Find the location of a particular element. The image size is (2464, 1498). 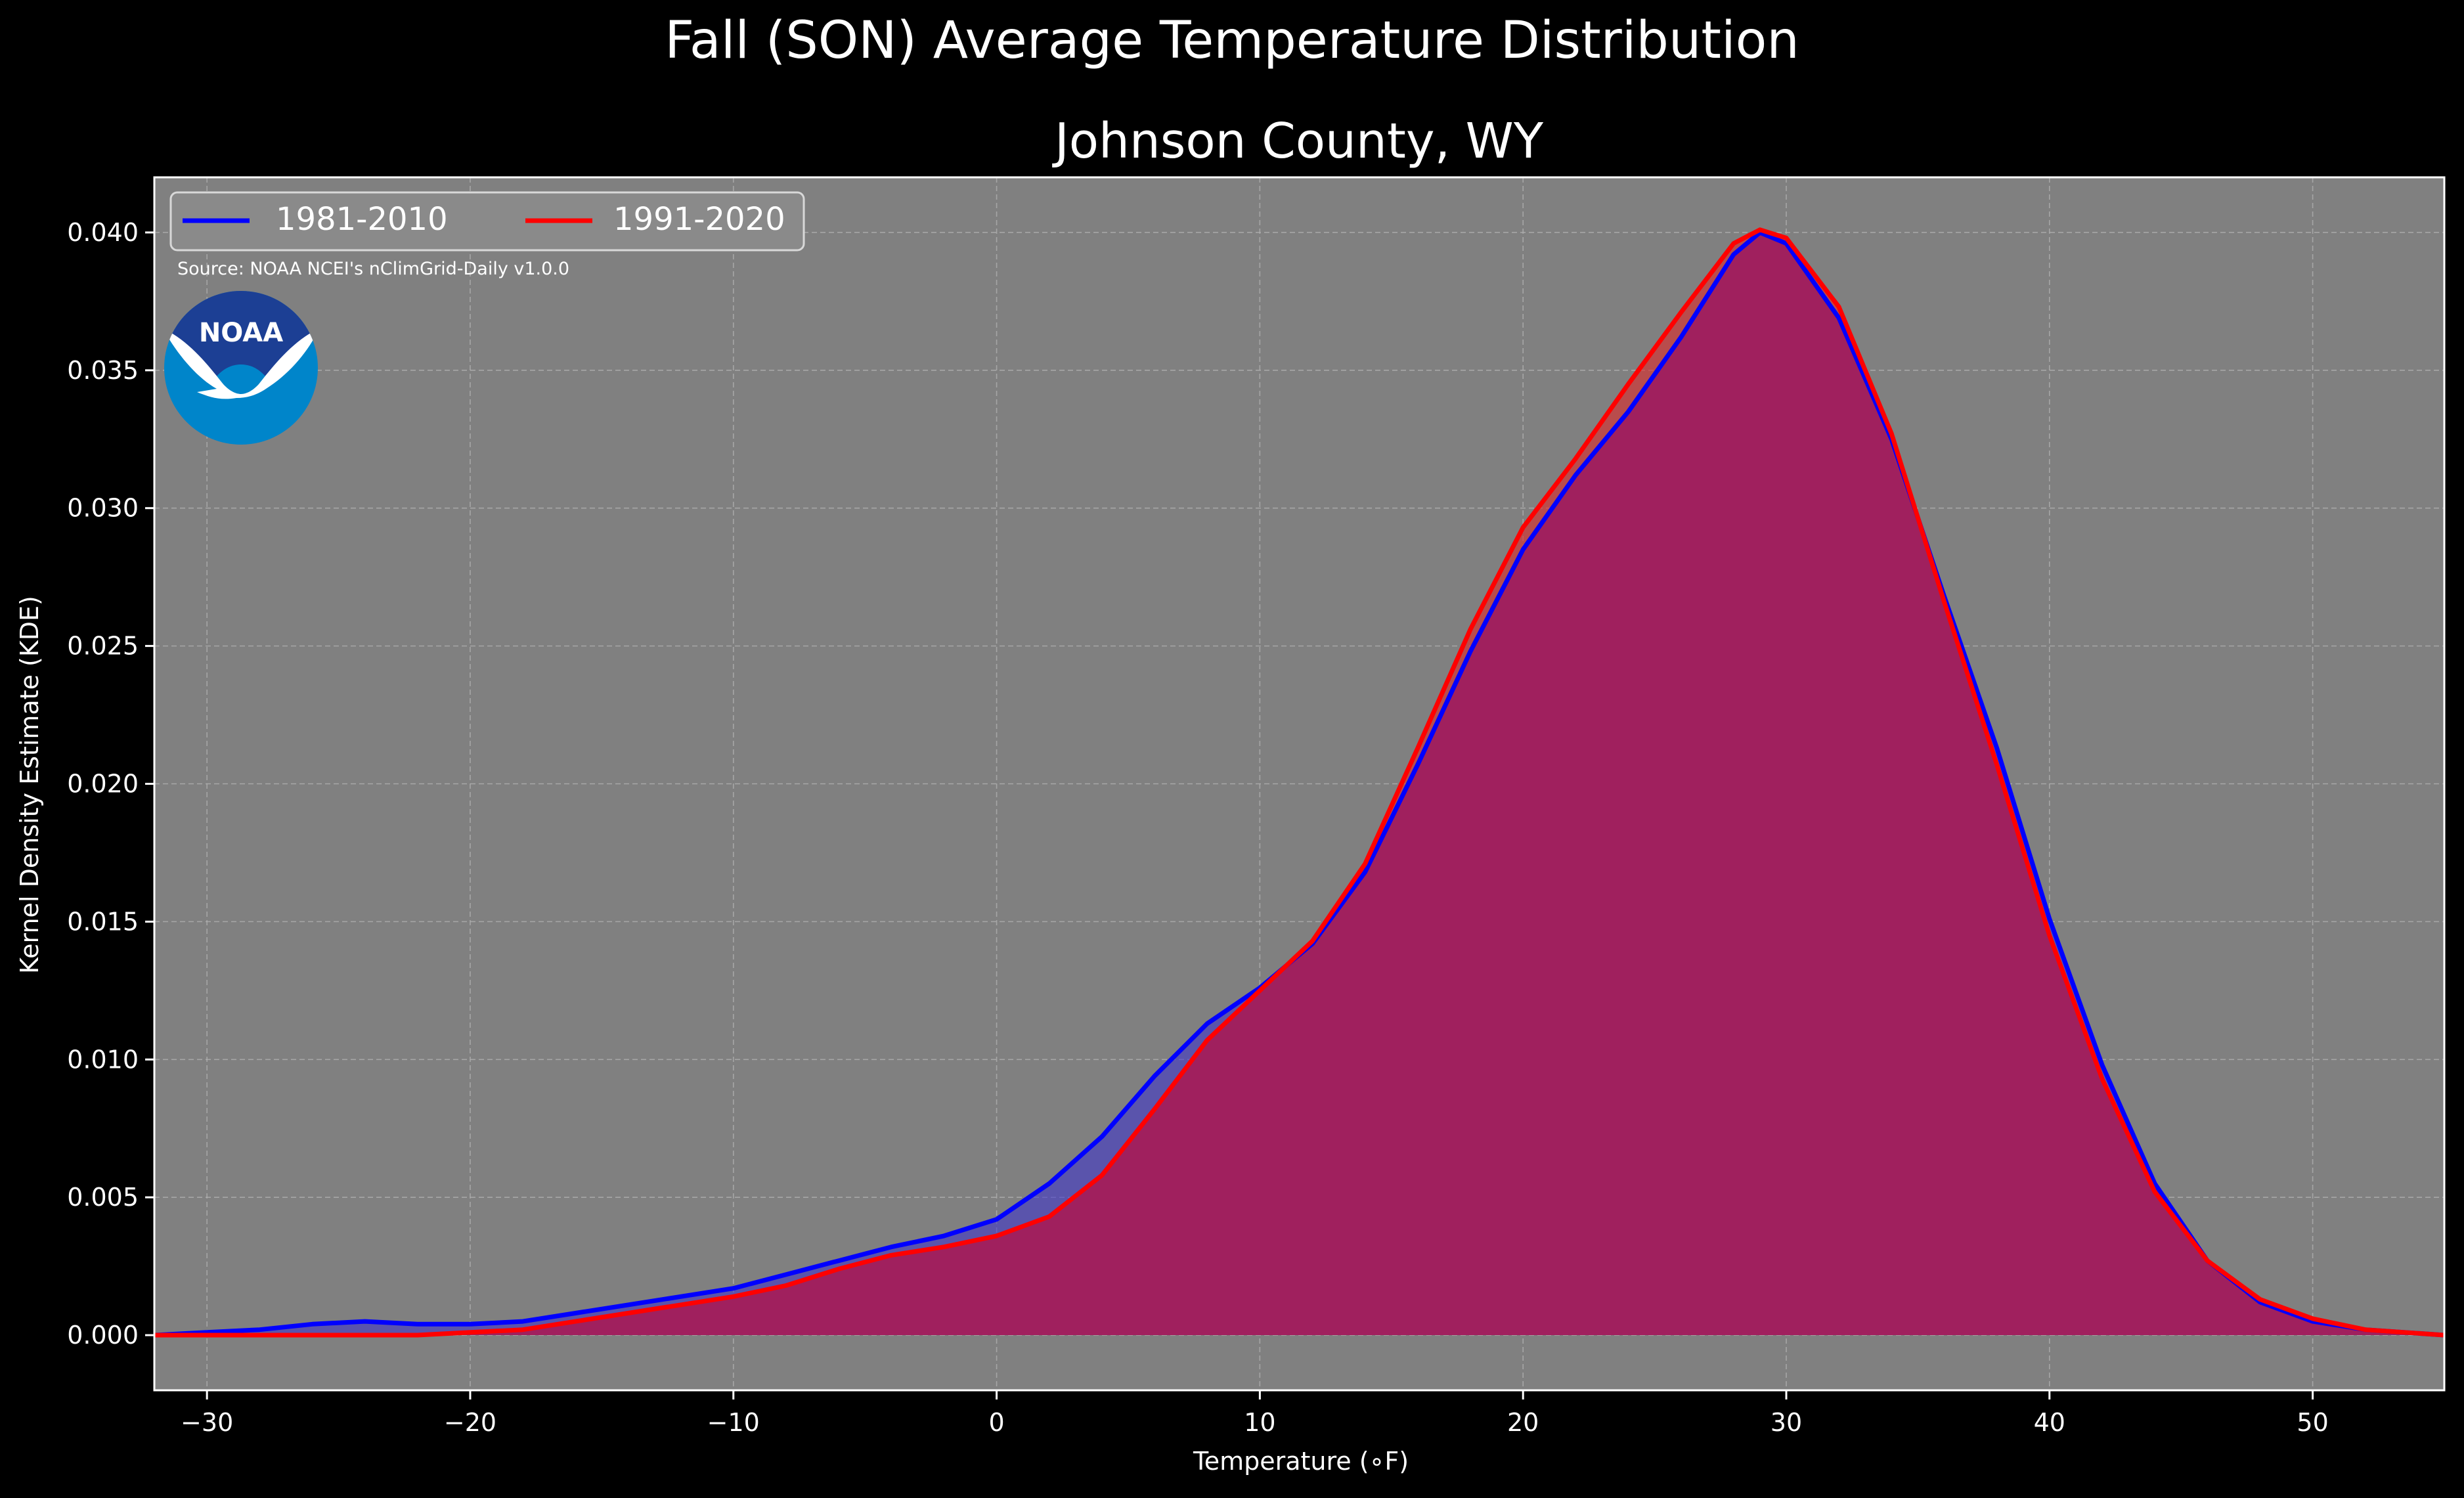

x-tick-label: 40 is located at coordinates (2049, 1422).